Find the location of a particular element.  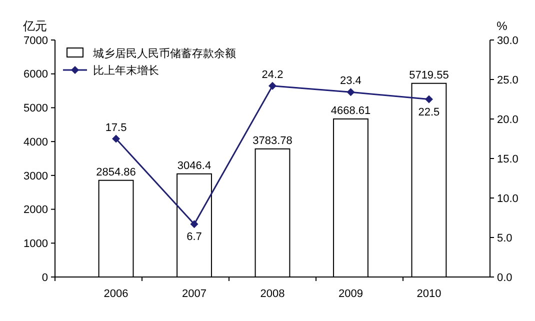

data-label: 4668.61 is located at coordinates (350, 110).